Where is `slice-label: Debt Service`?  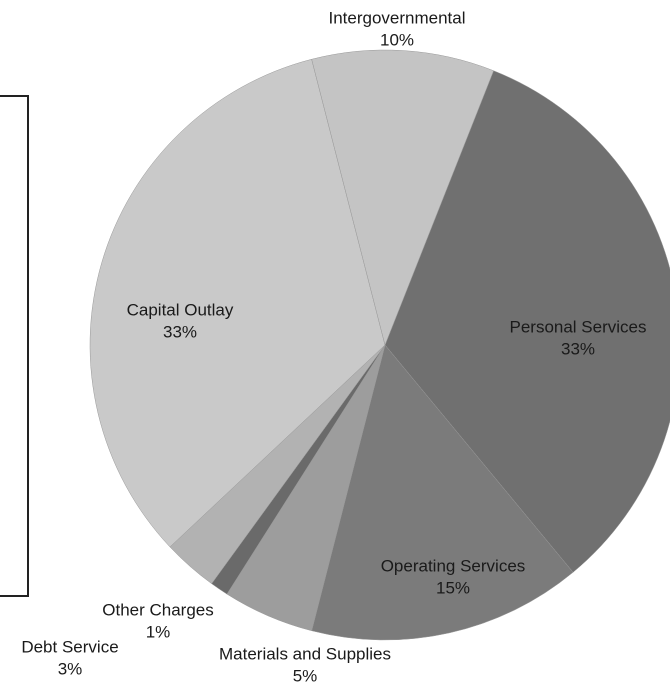
slice-label: Debt Service is located at coordinates (69, 646).